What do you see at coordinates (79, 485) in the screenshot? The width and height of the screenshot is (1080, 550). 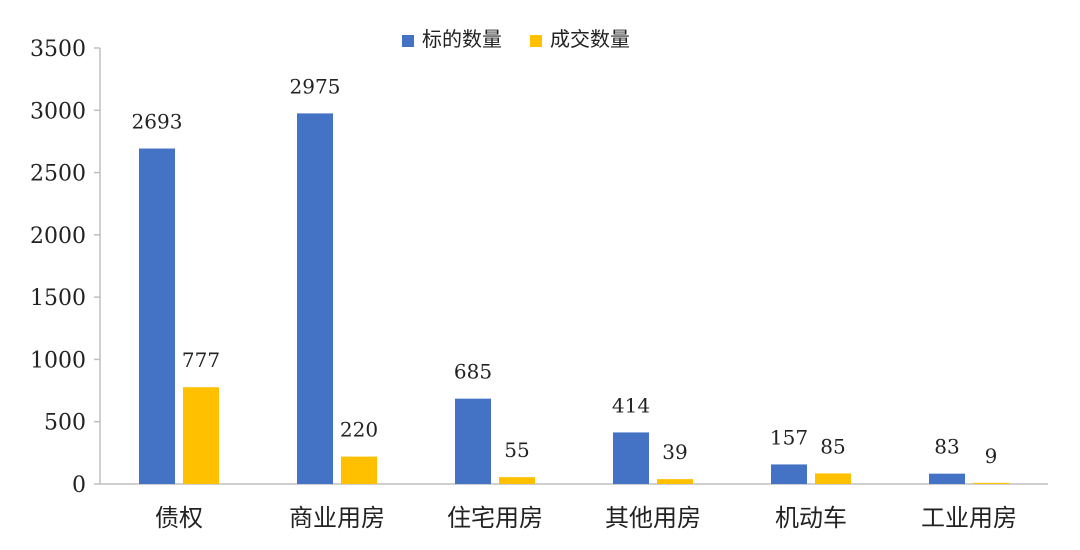 I see `y-tick-label: 0` at bounding box center [79, 485].